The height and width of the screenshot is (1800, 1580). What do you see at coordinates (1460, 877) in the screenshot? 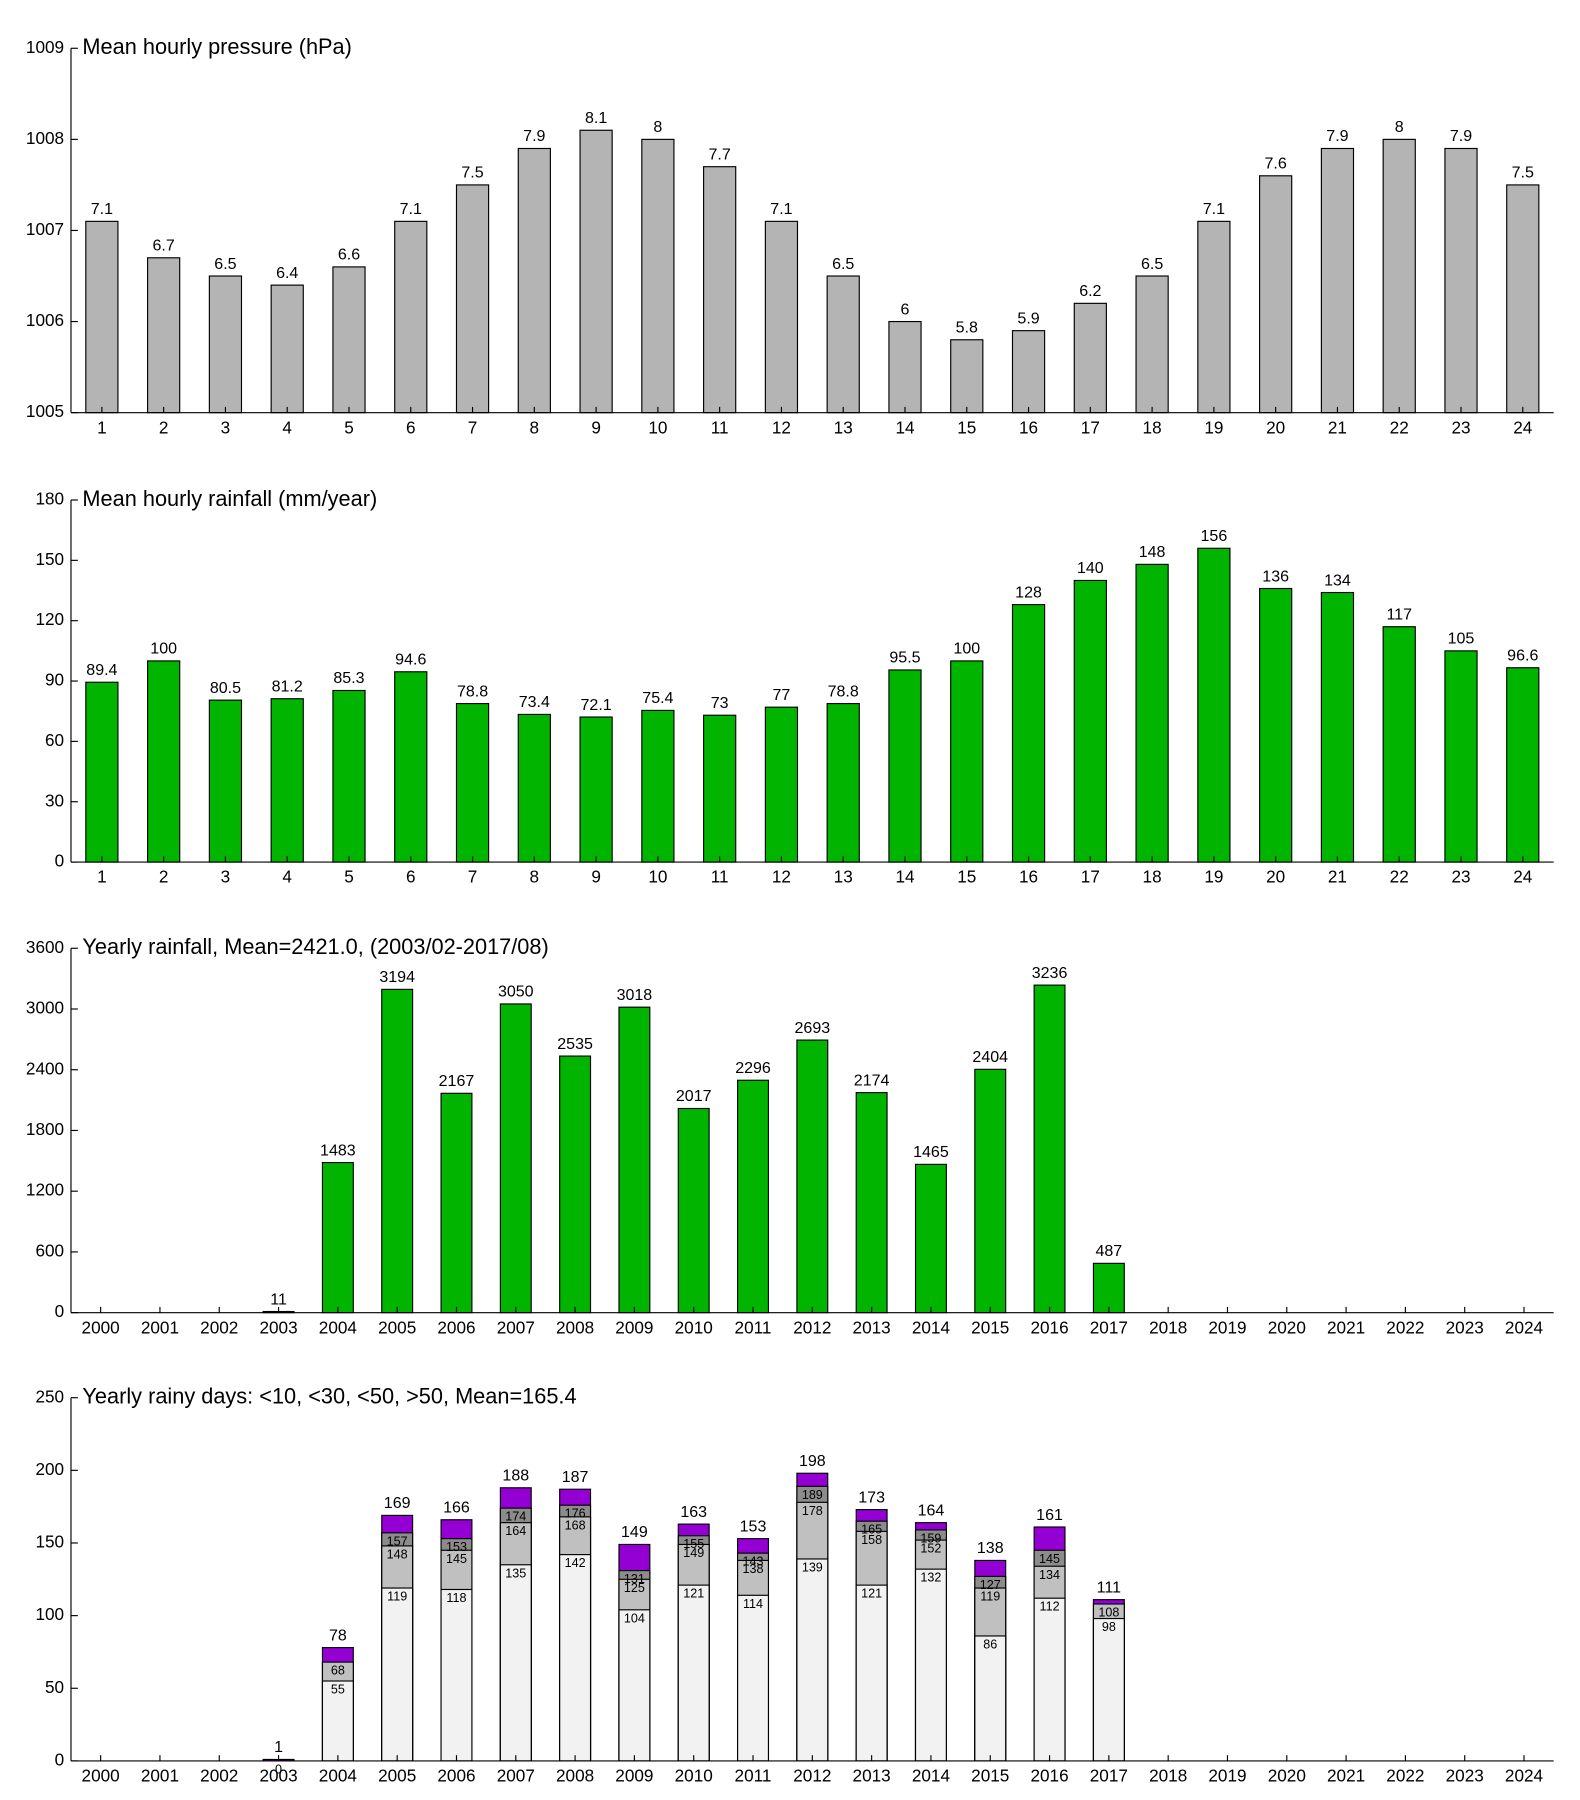
I see `x-tick-label: 23` at bounding box center [1460, 877].